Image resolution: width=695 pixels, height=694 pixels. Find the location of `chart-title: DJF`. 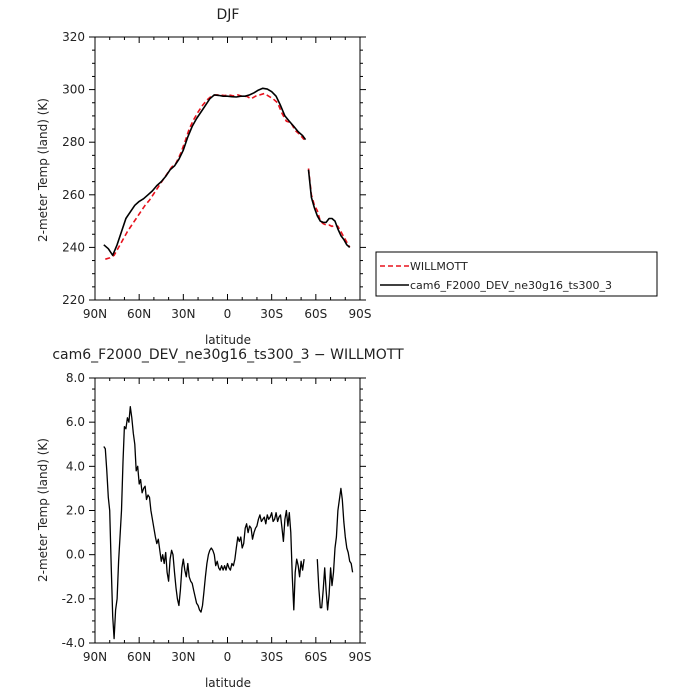

chart-title: DJF is located at coordinates (228, 15).